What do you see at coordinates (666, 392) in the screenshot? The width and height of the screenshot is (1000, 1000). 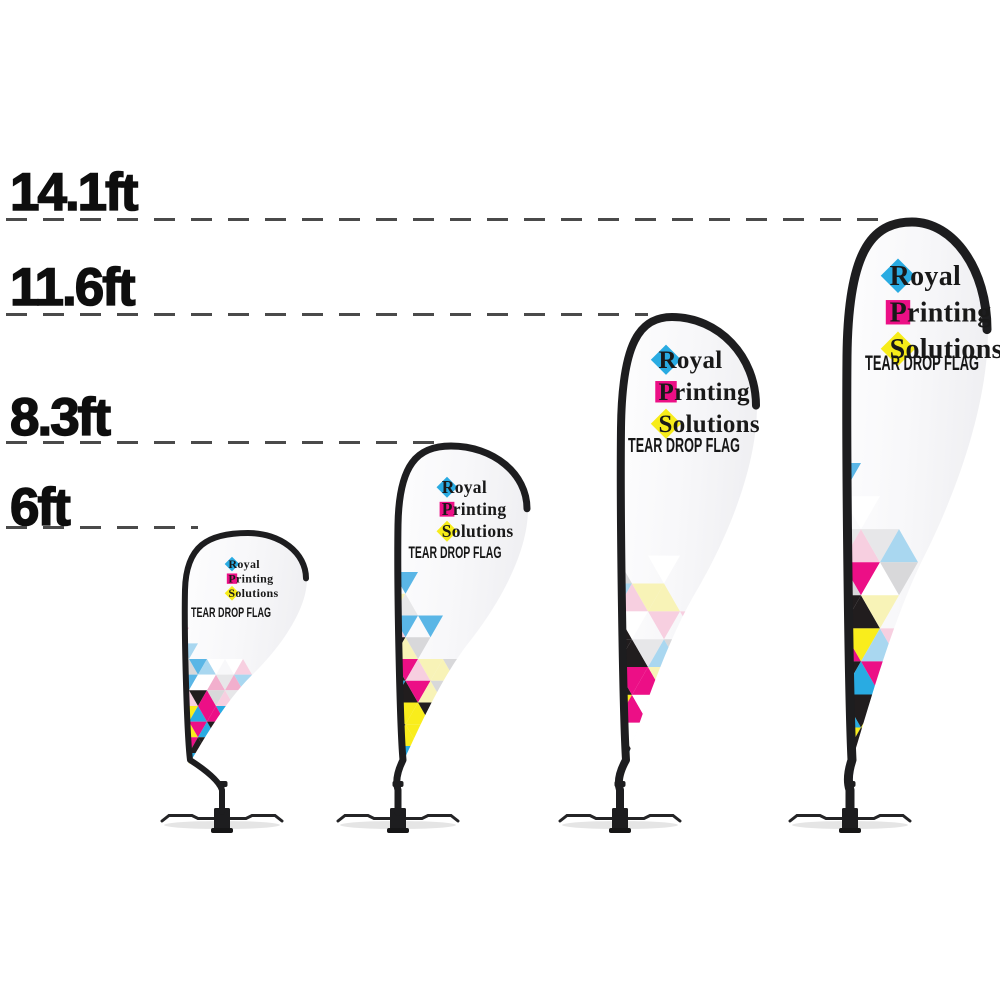 I see `logo-marker-square` at bounding box center [666, 392].